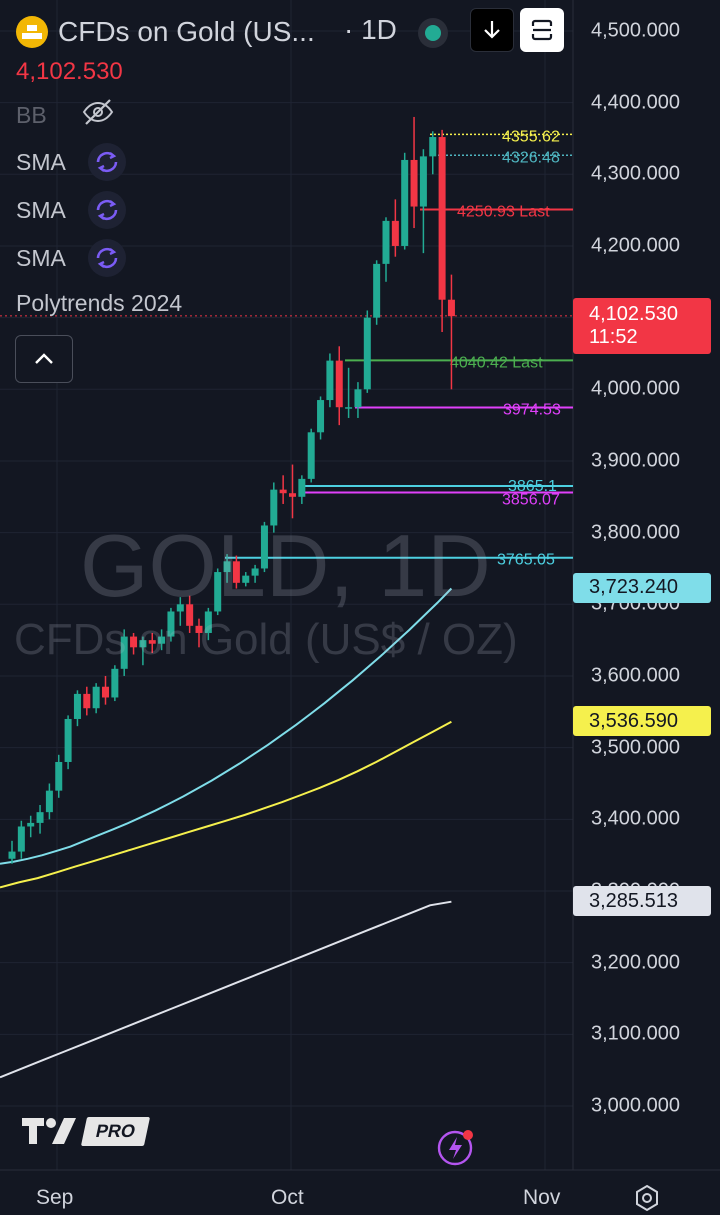 Image resolution: width=720 pixels, height=1215 pixels. Describe the element at coordinates (635, 173) in the screenshot. I see `price-axis-label: 4,300.000` at that location.